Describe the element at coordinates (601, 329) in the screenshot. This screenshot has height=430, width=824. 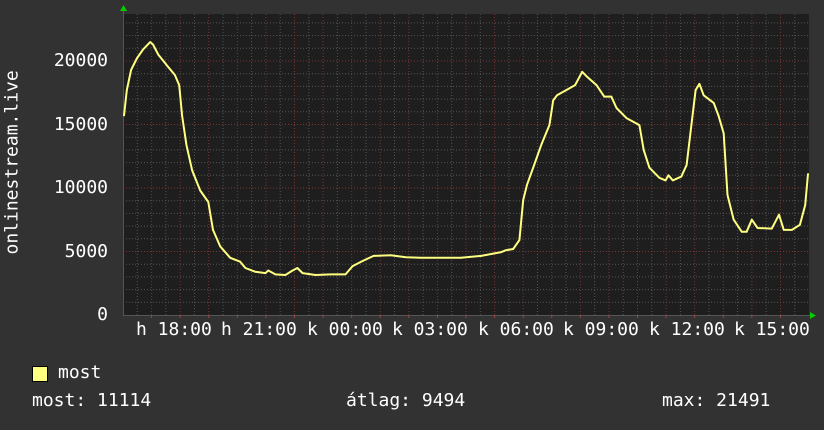
I see `x-tick-label: k 09:00` at that location.